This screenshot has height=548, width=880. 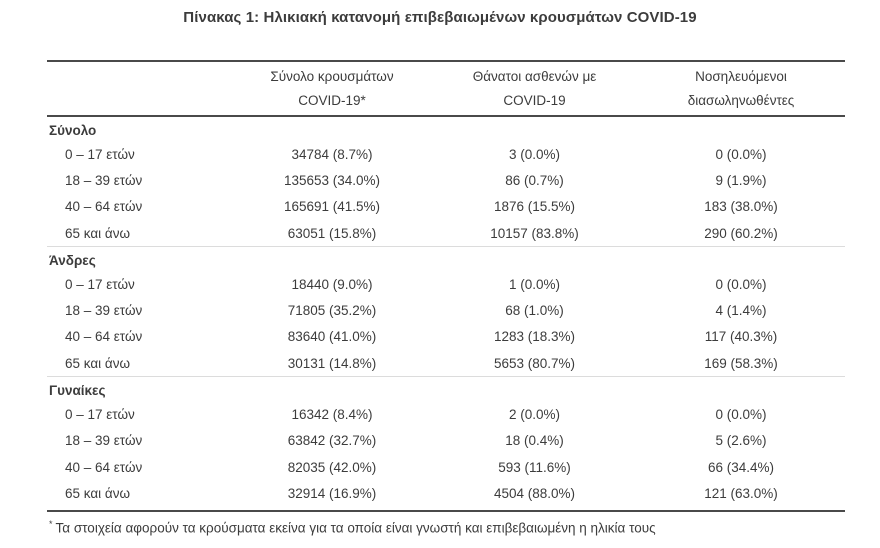 What do you see at coordinates (741, 180) in the screenshot?
I see `cell-intubated: 9 (1.9%)` at bounding box center [741, 180].